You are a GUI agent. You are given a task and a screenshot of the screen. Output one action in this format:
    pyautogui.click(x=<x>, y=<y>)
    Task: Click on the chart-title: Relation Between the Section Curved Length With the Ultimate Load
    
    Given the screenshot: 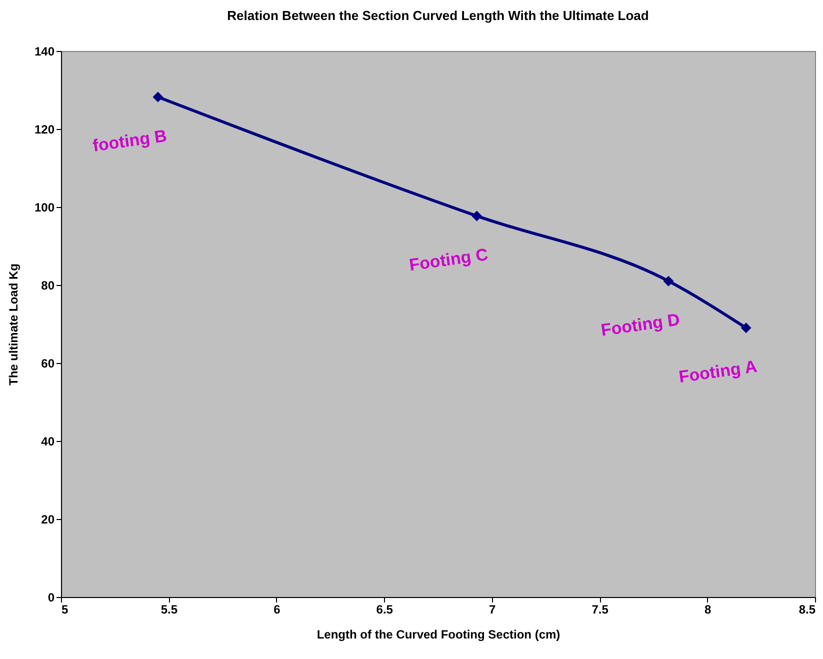 What is the action you would take?
    pyautogui.click(x=438, y=15)
    